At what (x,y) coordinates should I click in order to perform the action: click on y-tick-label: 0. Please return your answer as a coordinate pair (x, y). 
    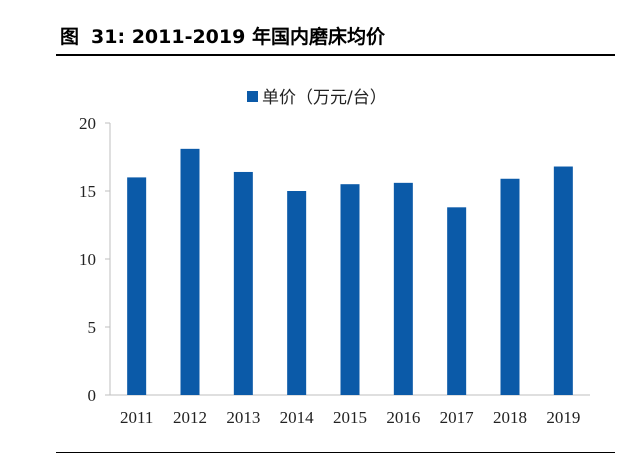
    Looking at the image, I should click on (92, 395).